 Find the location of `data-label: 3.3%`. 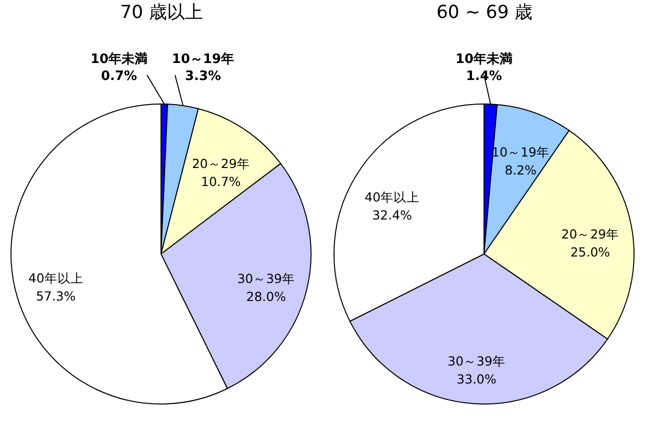

data-label: 3.3% is located at coordinates (203, 76).